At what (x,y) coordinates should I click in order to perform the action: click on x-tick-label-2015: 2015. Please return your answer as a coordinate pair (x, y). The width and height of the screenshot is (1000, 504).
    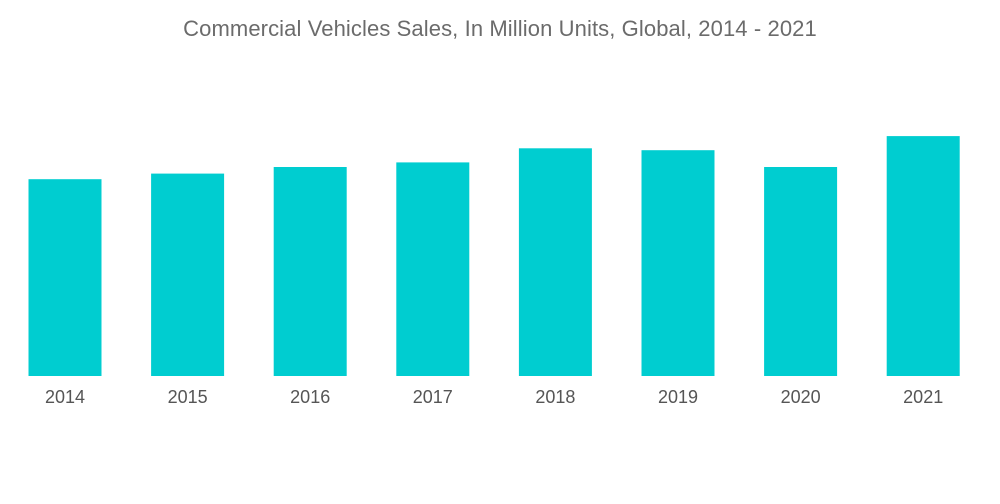
    Looking at the image, I should click on (188, 397).